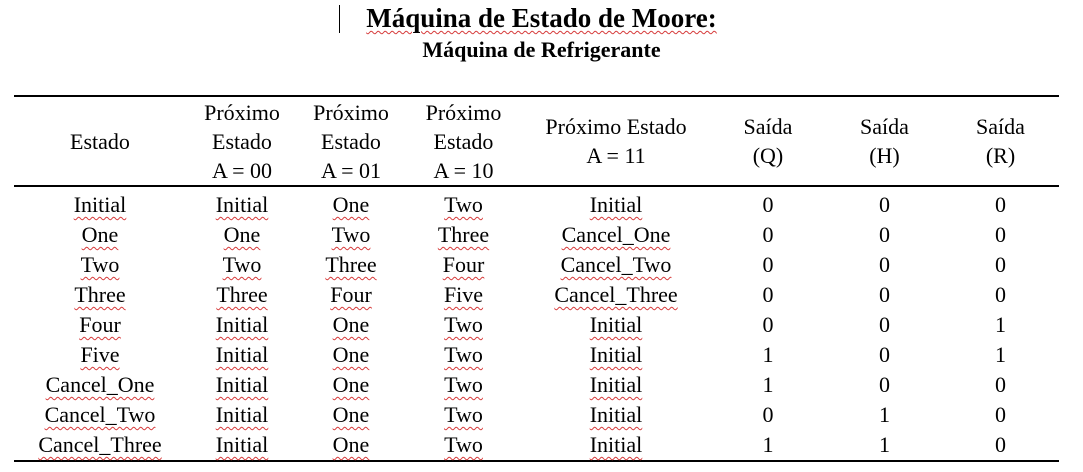 Image resolution: width=1083 pixels, height=472 pixels. Describe the element at coordinates (616, 294) in the screenshot. I see `cell-text: Cancel_Three` at that location.